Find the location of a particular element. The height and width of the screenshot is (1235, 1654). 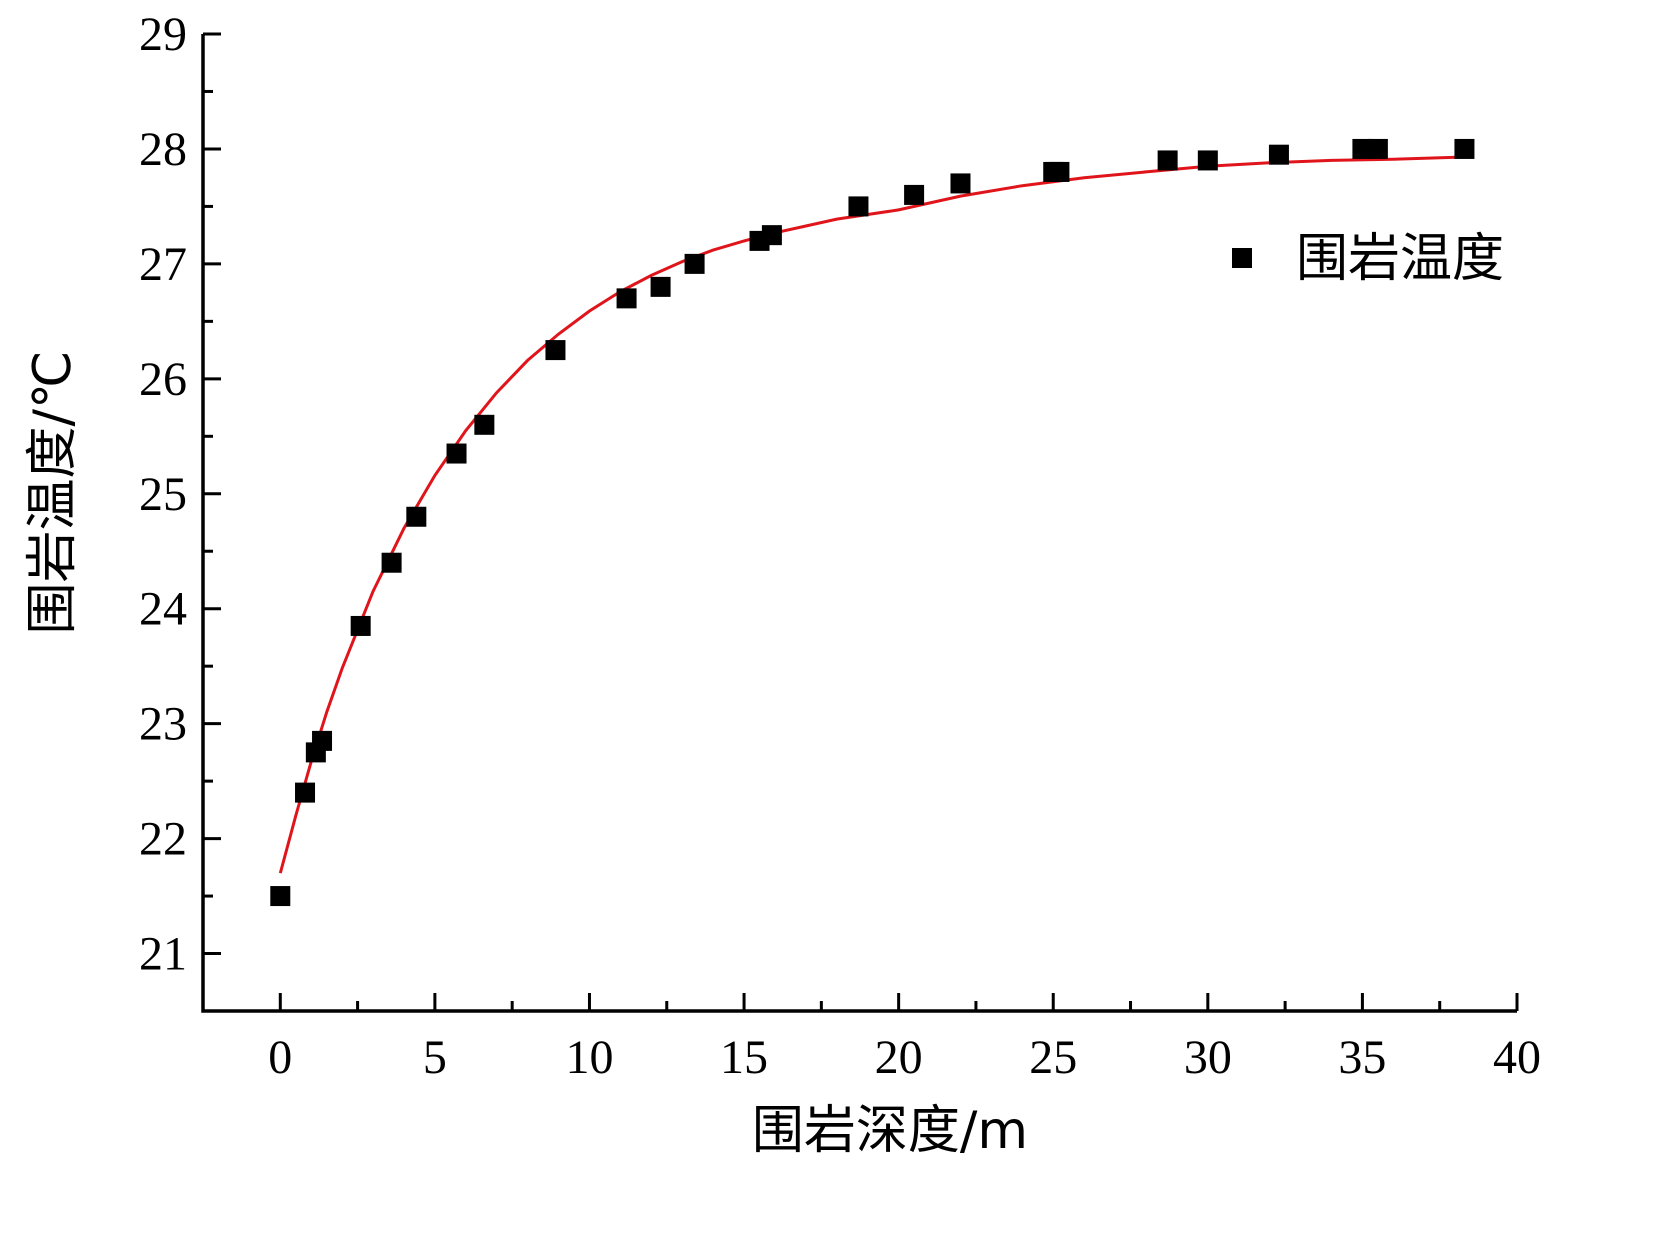

y-axis-title: 围岩温度/℃ is located at coordinates (53, 493).